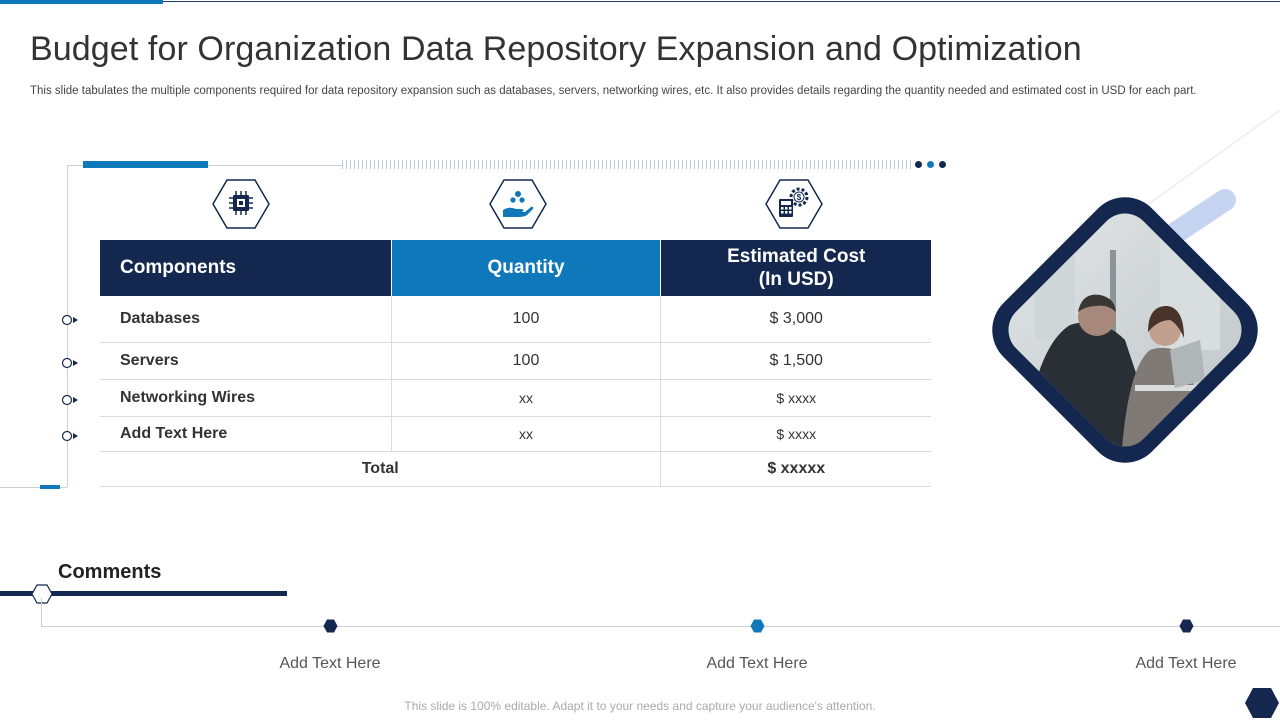 The height and width of the screenshot is (720, 1280). What do you see at coordinates (640, 1) in the screenshot?
I see `top-divider-line` at bounding box center [640, 1].